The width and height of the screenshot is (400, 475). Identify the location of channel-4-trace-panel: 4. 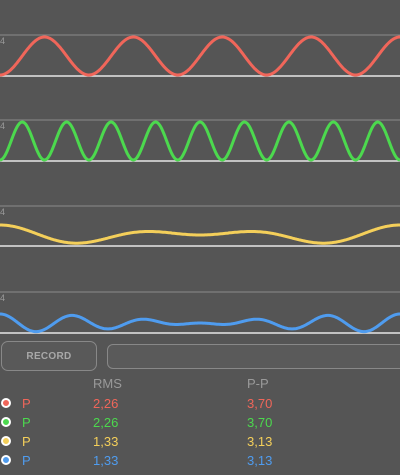
(200, 312).